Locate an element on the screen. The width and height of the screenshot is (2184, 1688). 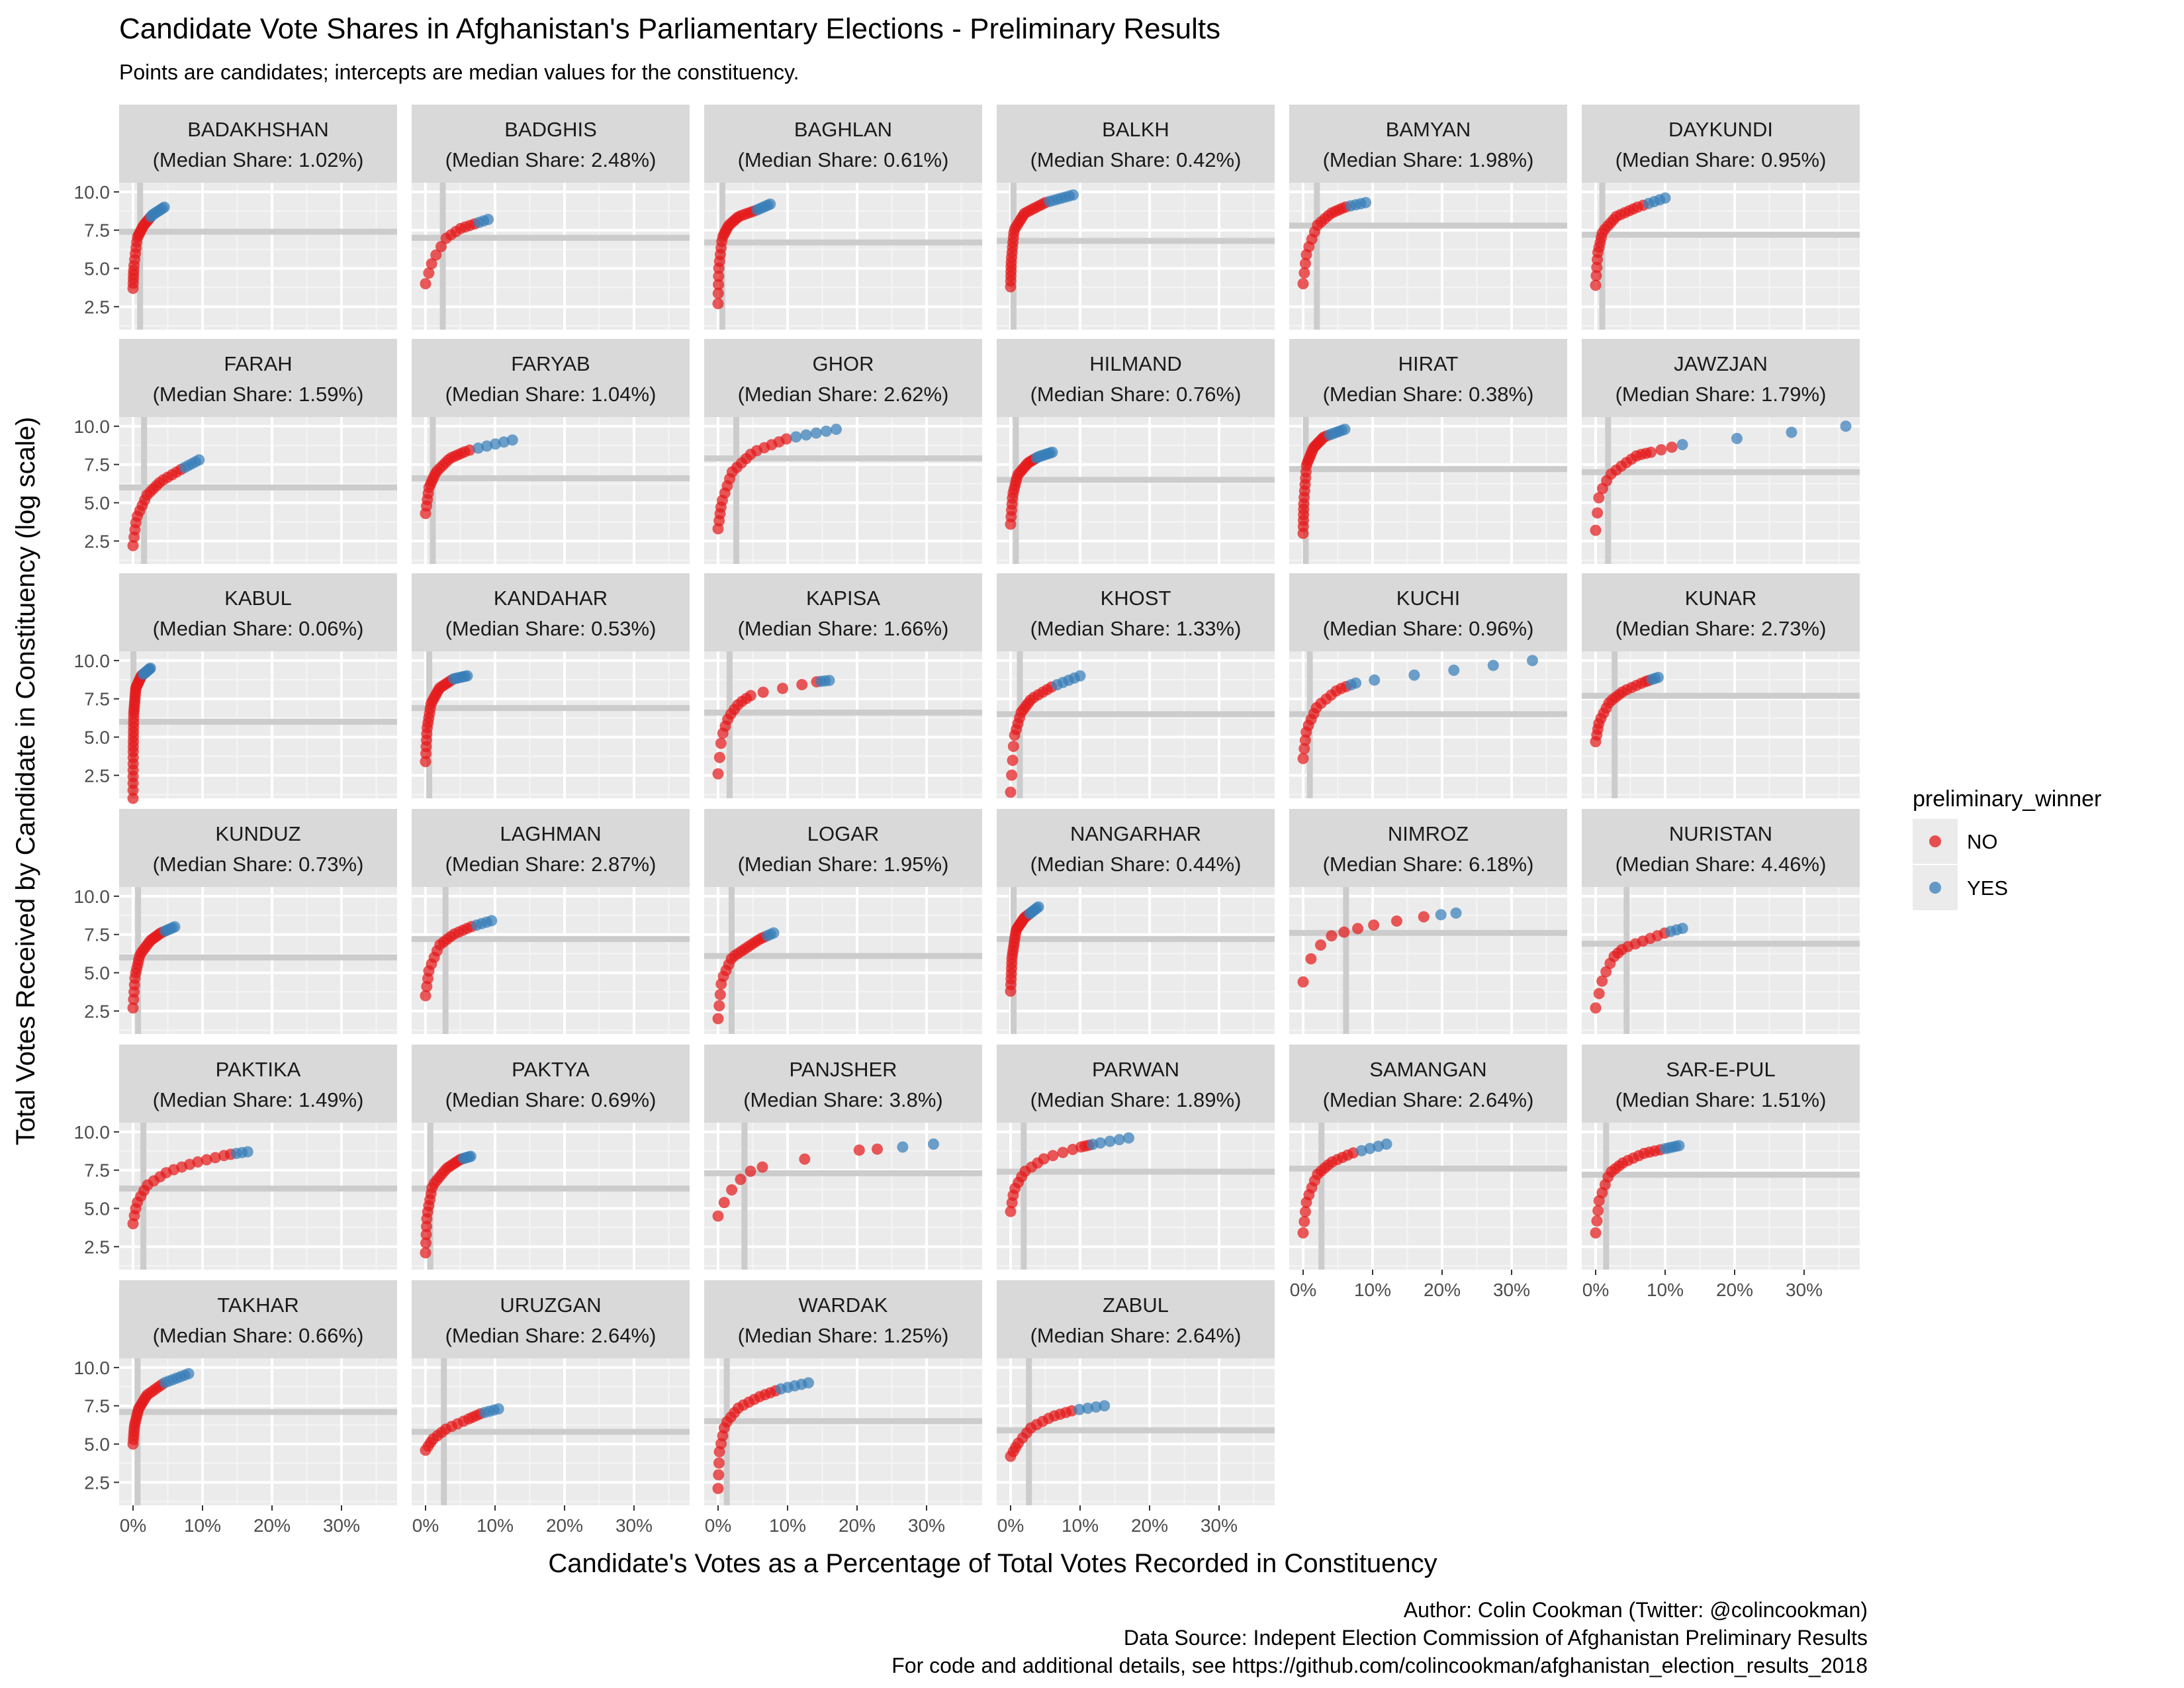
y-tick-label: 10.0 is located at coordinates (92, 192).